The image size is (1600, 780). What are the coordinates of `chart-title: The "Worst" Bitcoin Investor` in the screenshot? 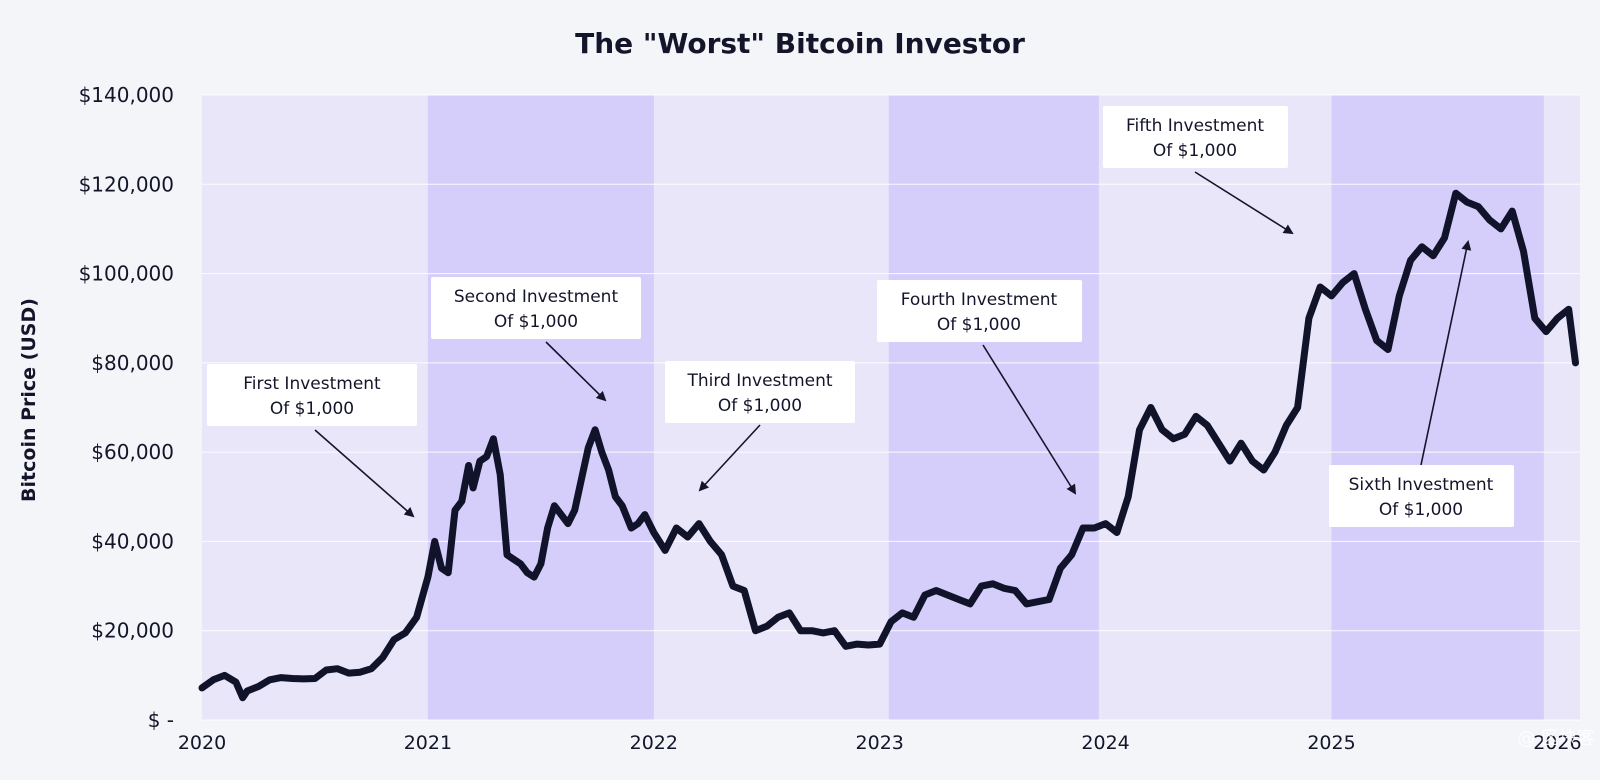 It's located at (800, 43).